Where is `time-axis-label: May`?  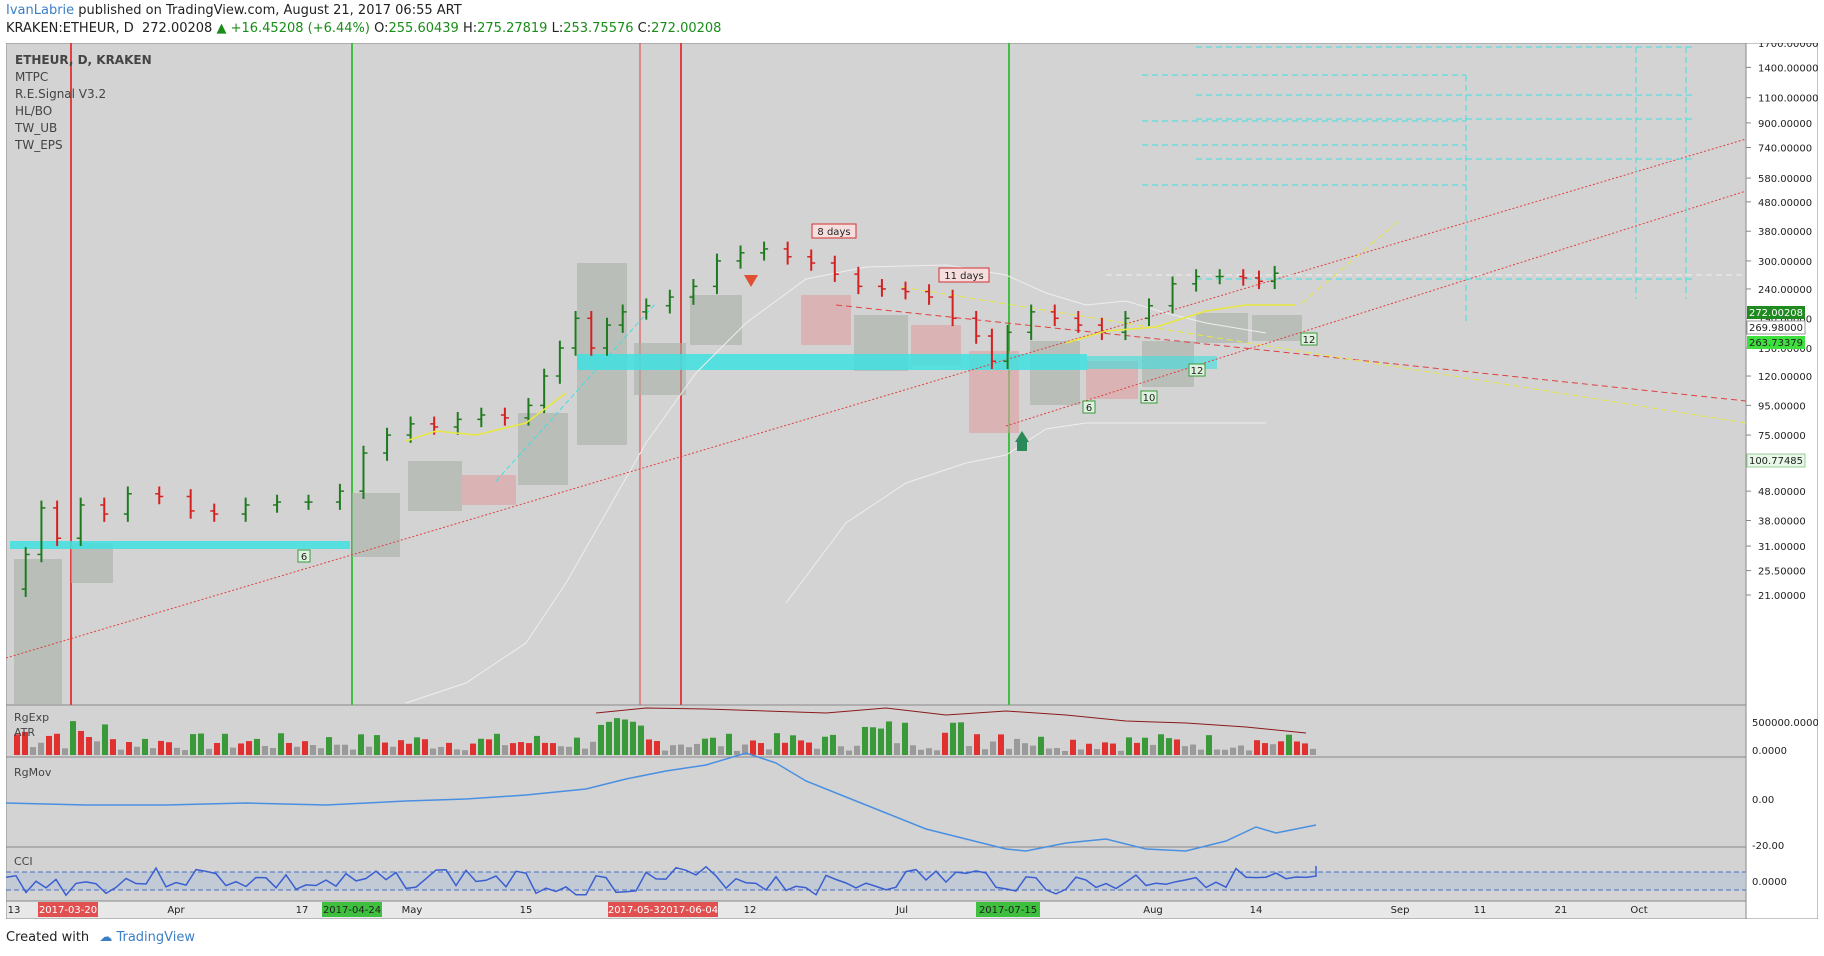 time-axis-label: May is located at coordinates (412, 910).